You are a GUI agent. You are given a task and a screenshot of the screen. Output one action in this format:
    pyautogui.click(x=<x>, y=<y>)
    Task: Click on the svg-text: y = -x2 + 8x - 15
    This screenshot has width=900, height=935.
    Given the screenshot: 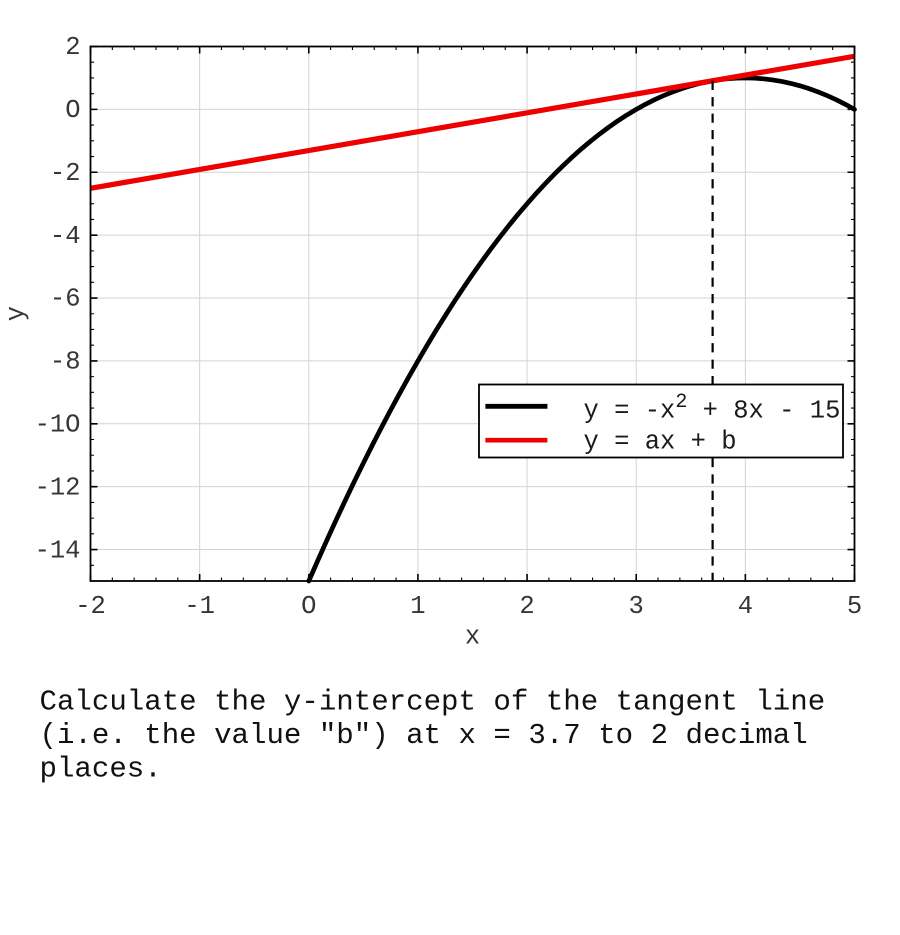 What is the action you would take?
    pyautogui.click(x=712, y=408)
    